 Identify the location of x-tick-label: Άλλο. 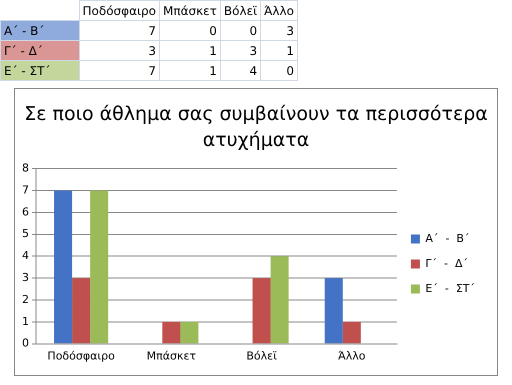
(352, 355).